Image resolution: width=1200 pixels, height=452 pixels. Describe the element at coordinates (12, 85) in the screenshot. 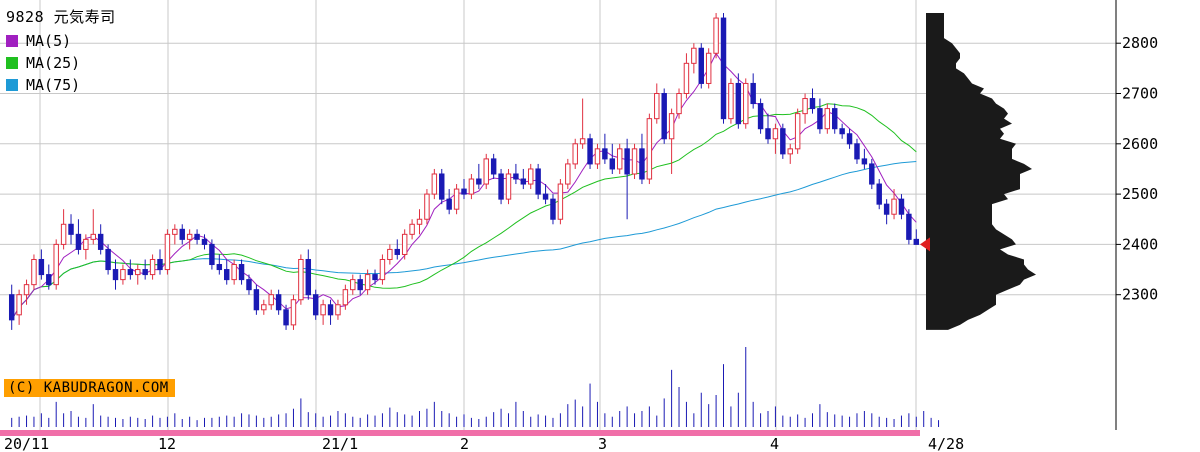

I see `legend-swatch-ma75` at that location.